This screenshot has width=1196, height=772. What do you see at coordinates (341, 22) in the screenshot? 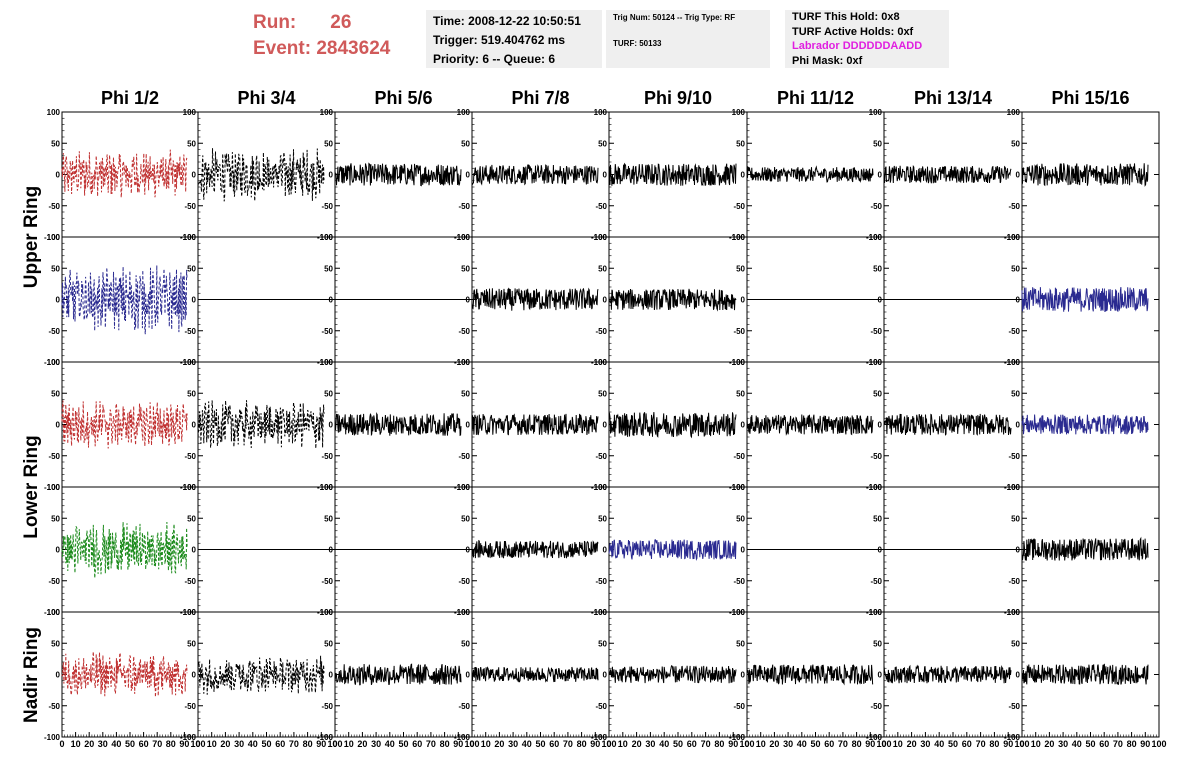
I see `run-value: 26` at bounding box center [341, 22].